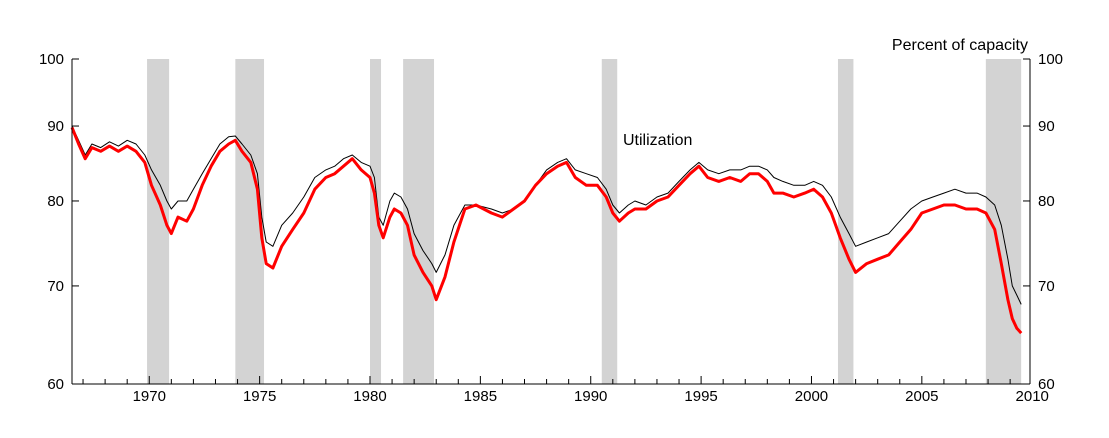  What do you see at coordinates (1046, 201) in the screenshot?
I see `y-tick-label-right: 80` at bounding box center [1046, 201].